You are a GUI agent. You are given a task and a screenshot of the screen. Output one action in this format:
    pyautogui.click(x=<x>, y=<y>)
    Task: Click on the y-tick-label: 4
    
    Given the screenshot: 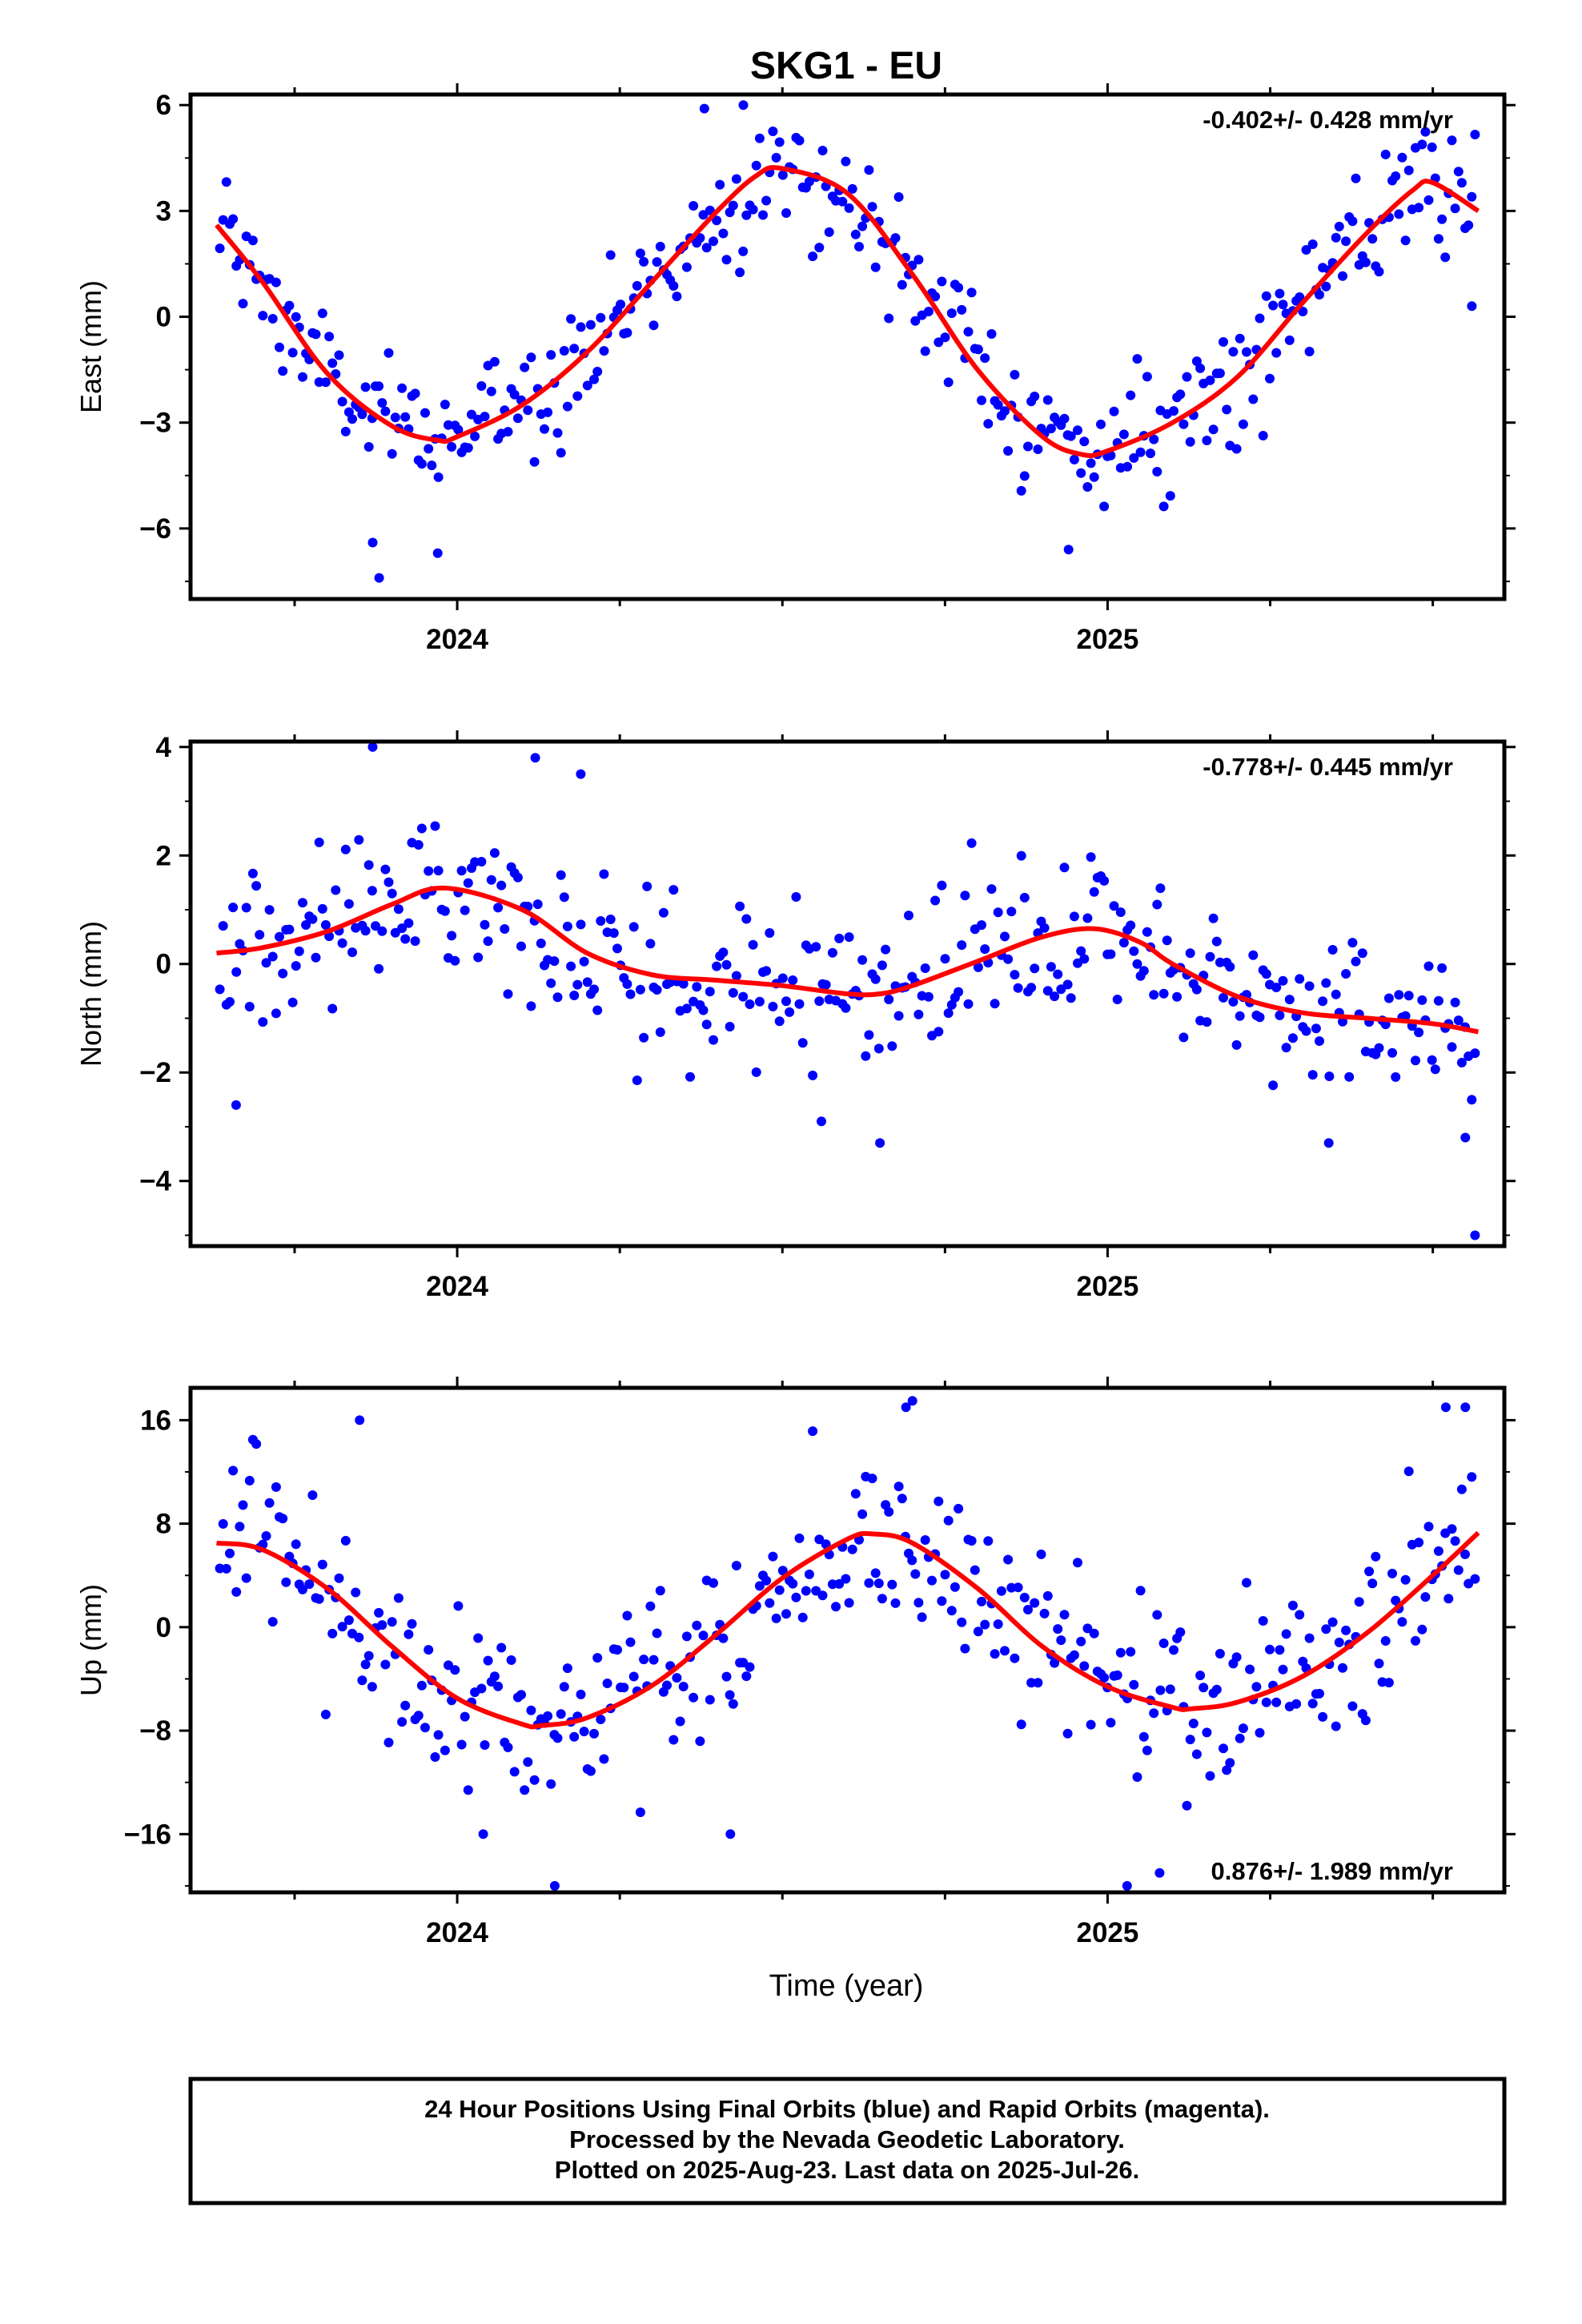 What is the action you would take?
    pyautogui.click(x=164, y=747)
    